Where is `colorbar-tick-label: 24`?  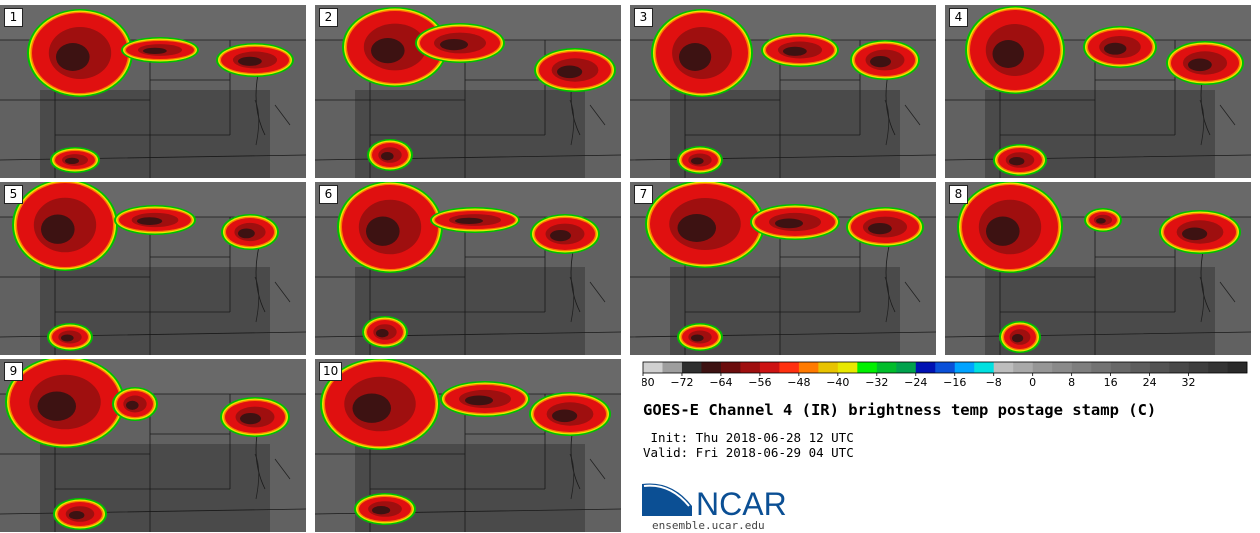 colorbar-tick-label: 24 is located at coordinates (1150, 381).